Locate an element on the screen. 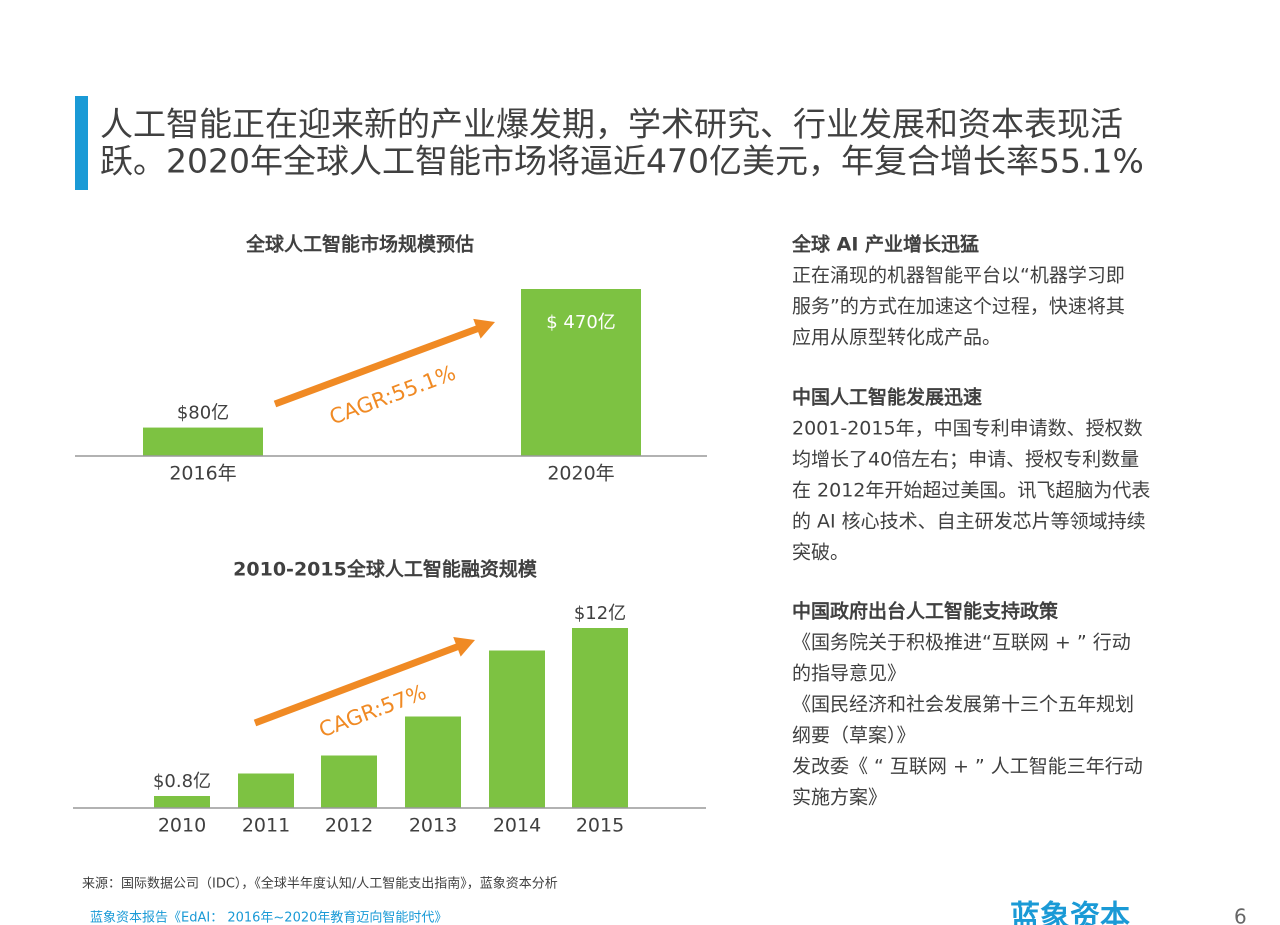 This screenshot has height=925, width=1280. x-tick-label: 2011 is located at coordinates (266, 826).